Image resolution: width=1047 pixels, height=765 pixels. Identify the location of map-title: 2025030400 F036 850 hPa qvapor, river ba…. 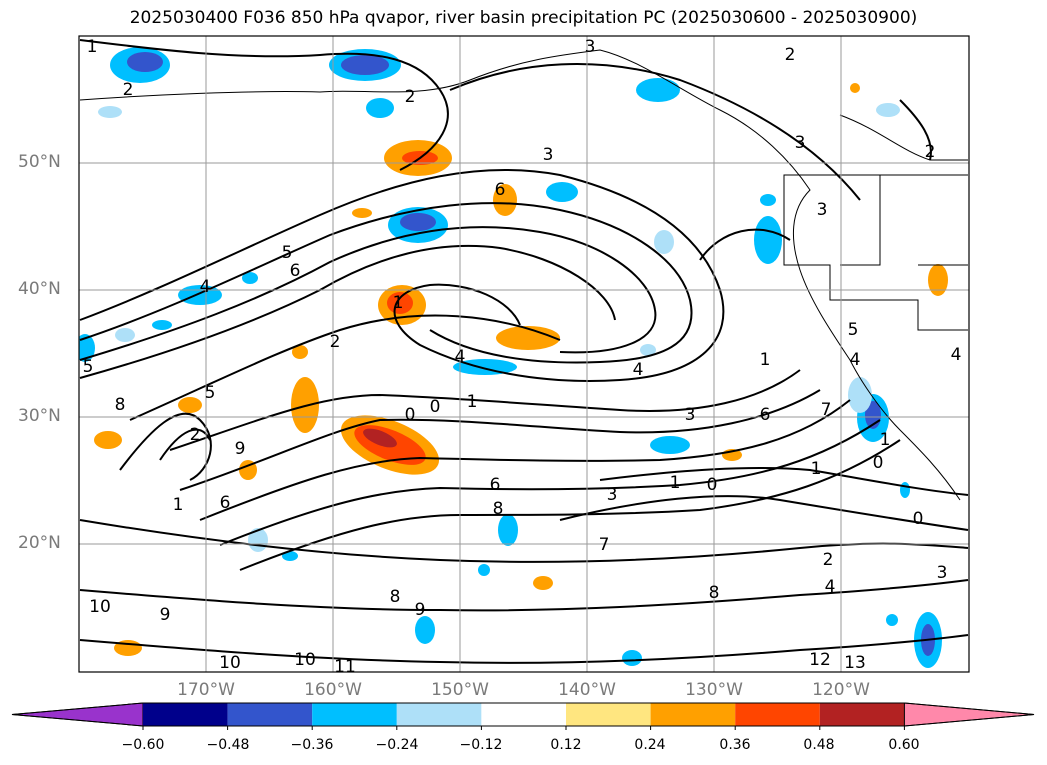
(523, 18).